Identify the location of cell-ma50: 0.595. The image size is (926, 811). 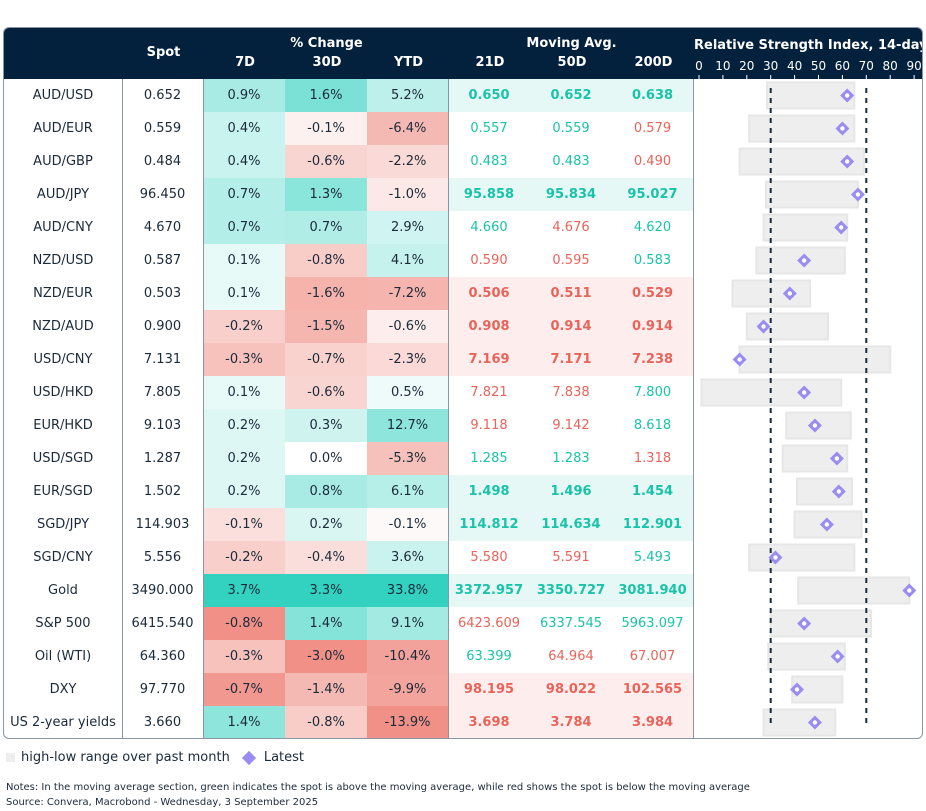
(571, 260).